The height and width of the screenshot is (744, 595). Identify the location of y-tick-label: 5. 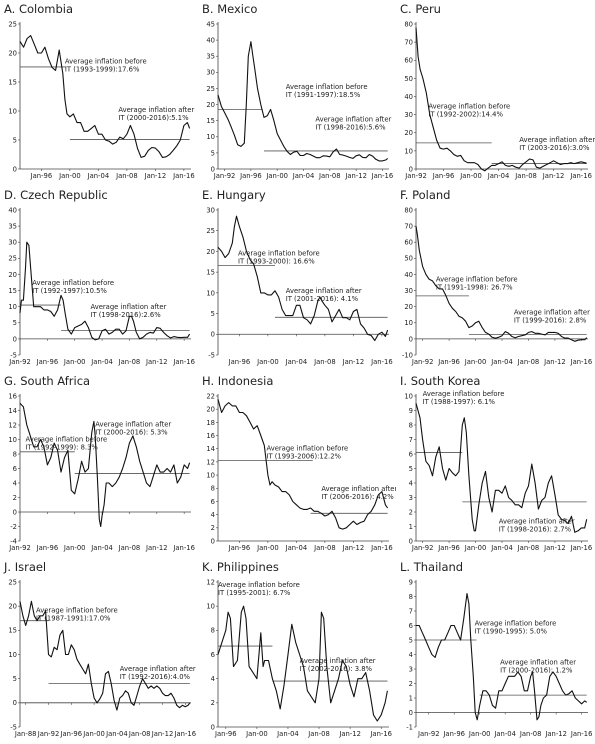
(411, 469).